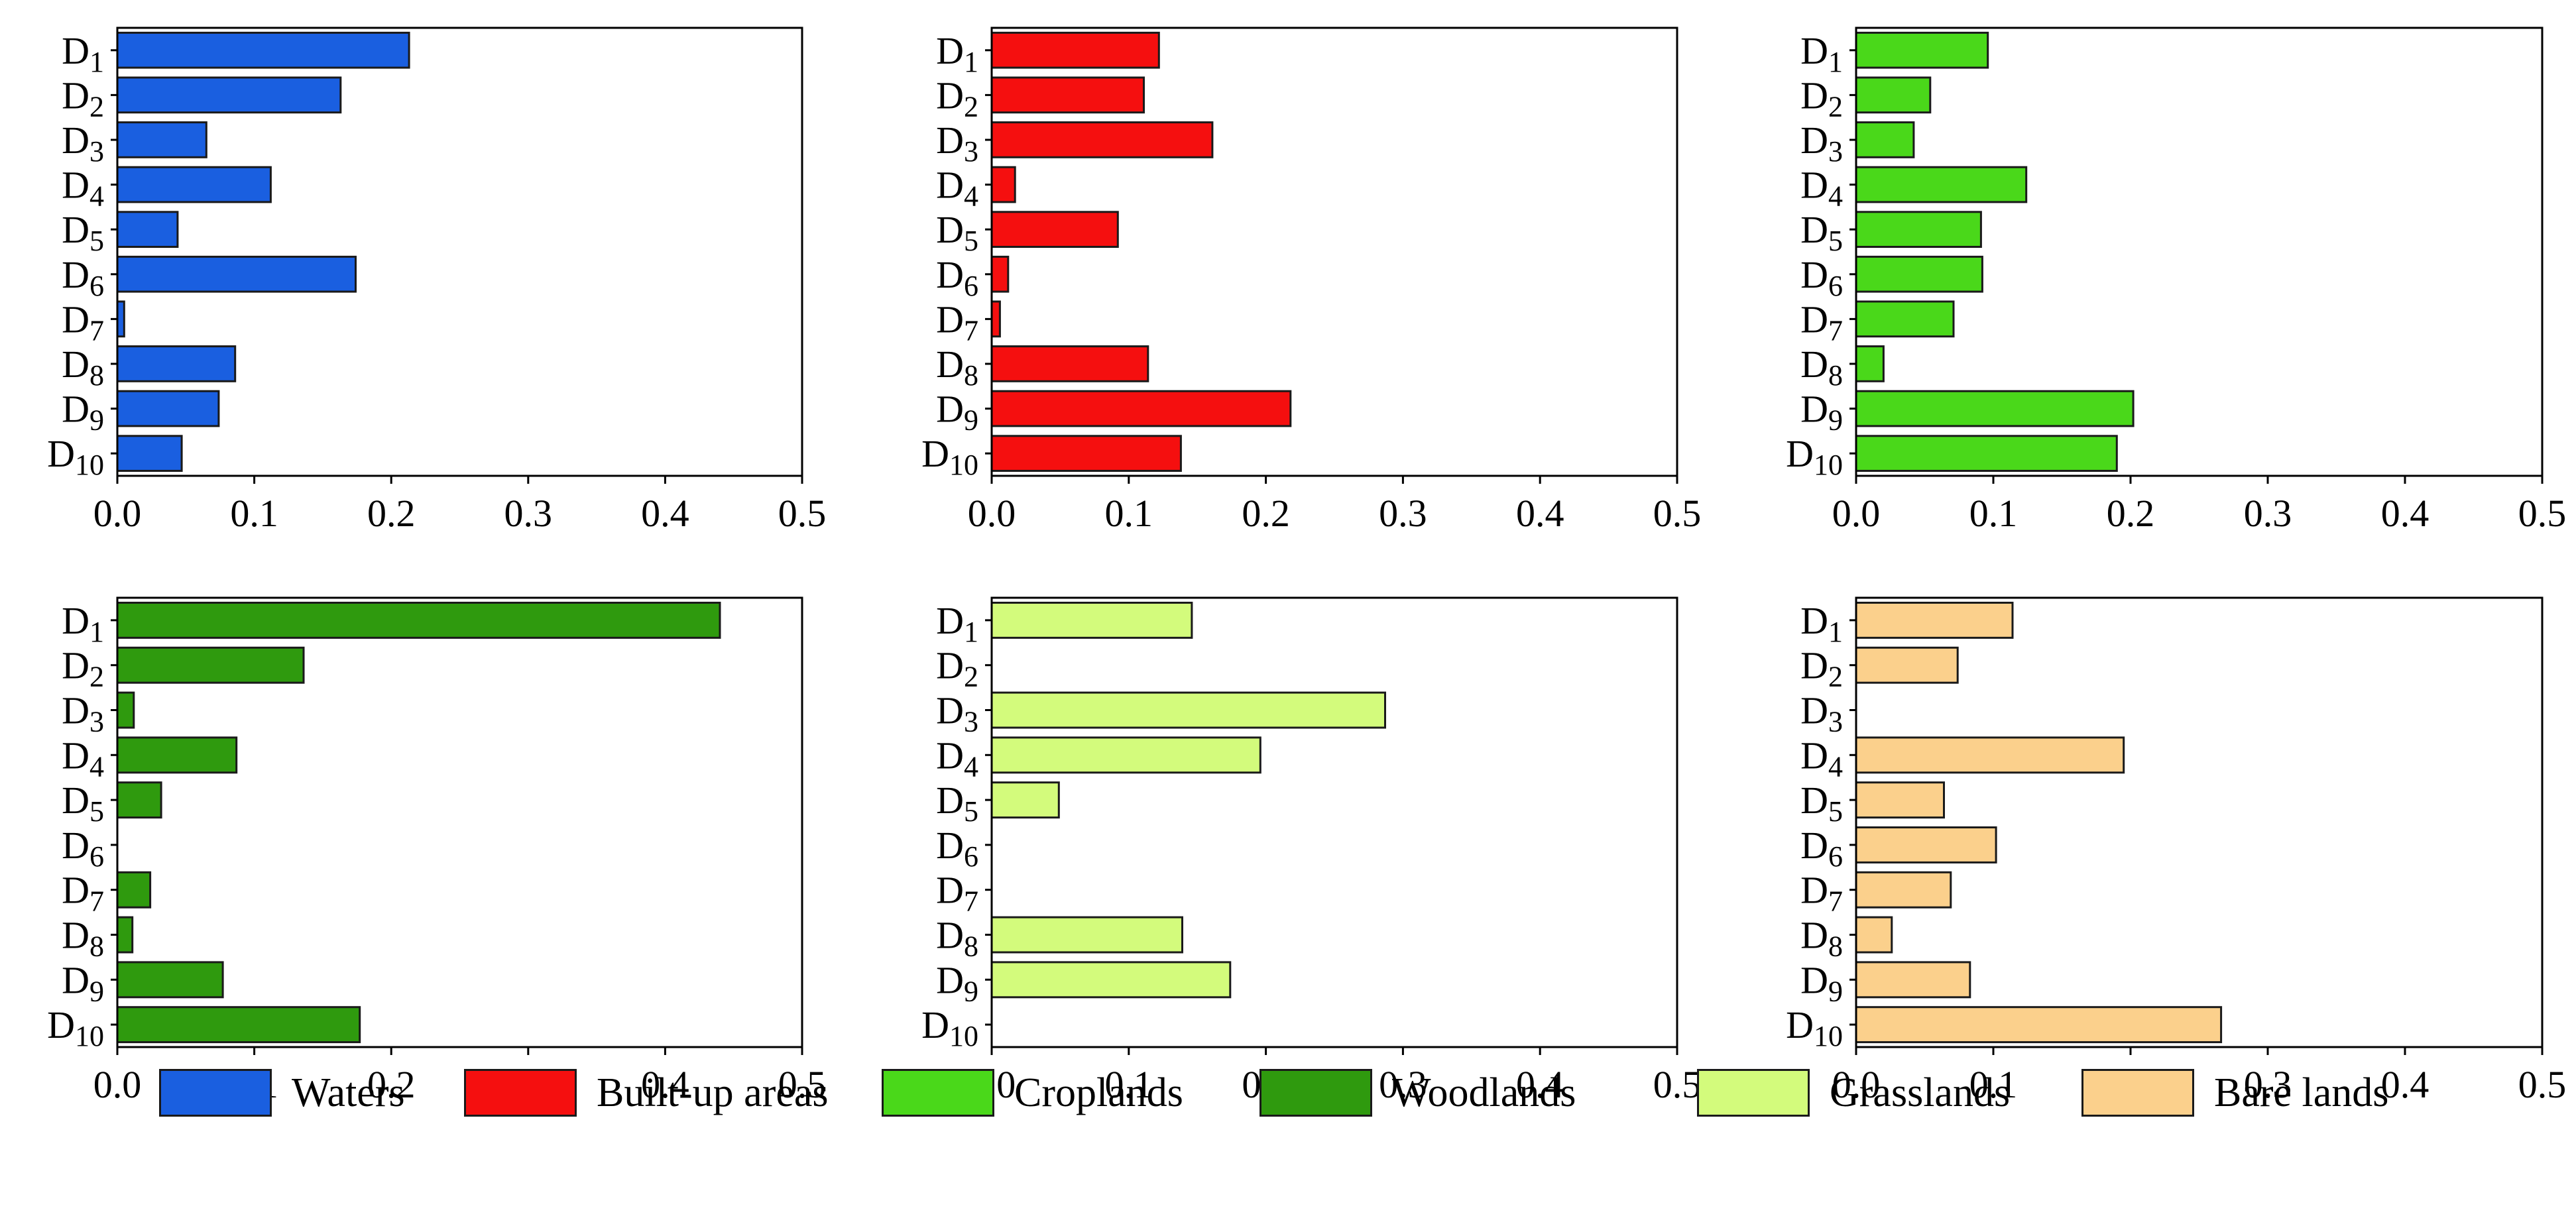 The width and height of the screenshot is (2576, 1226). Describe the element at coordinates (1141, 408) in the screenshot. I see `bar-built-up-areas-d9` at that location.